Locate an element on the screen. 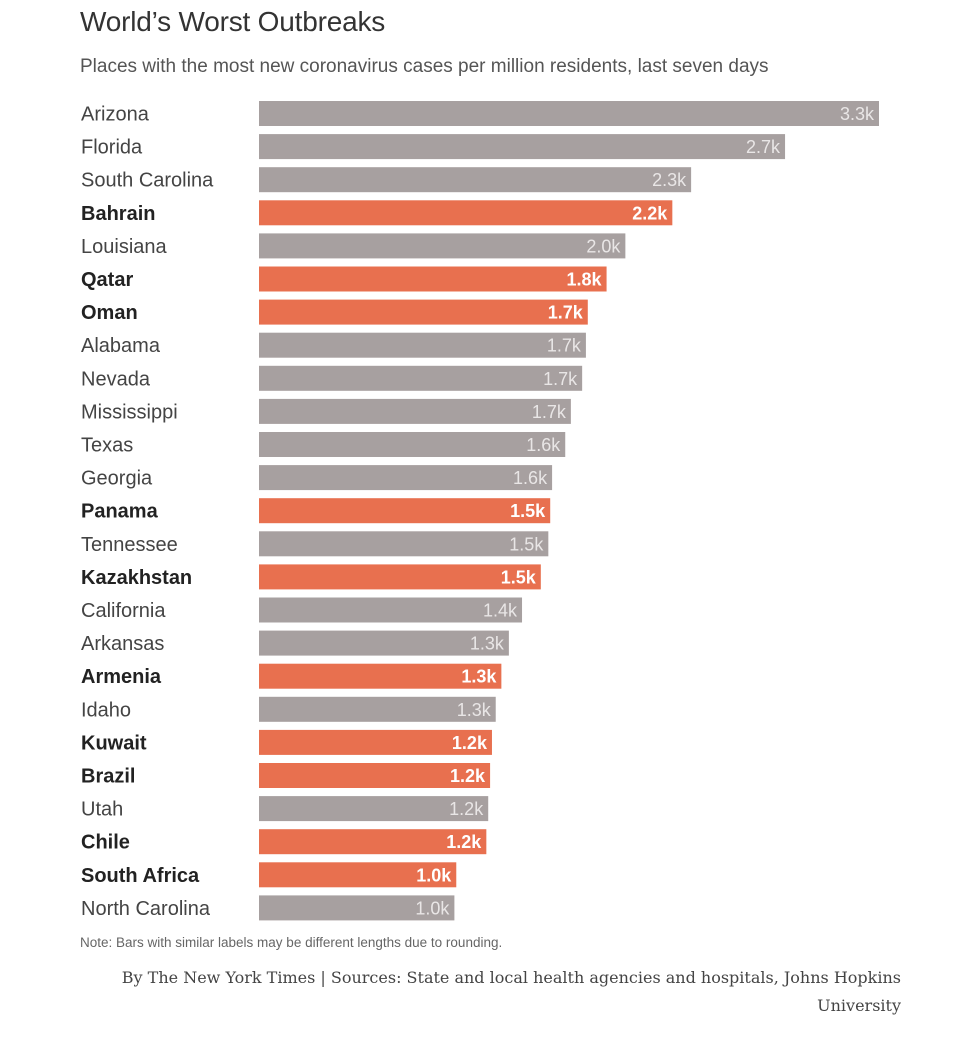 The width and height of the screenshot is (977, 1037). category-label: Kuwait is located at coordinates (114, 743).